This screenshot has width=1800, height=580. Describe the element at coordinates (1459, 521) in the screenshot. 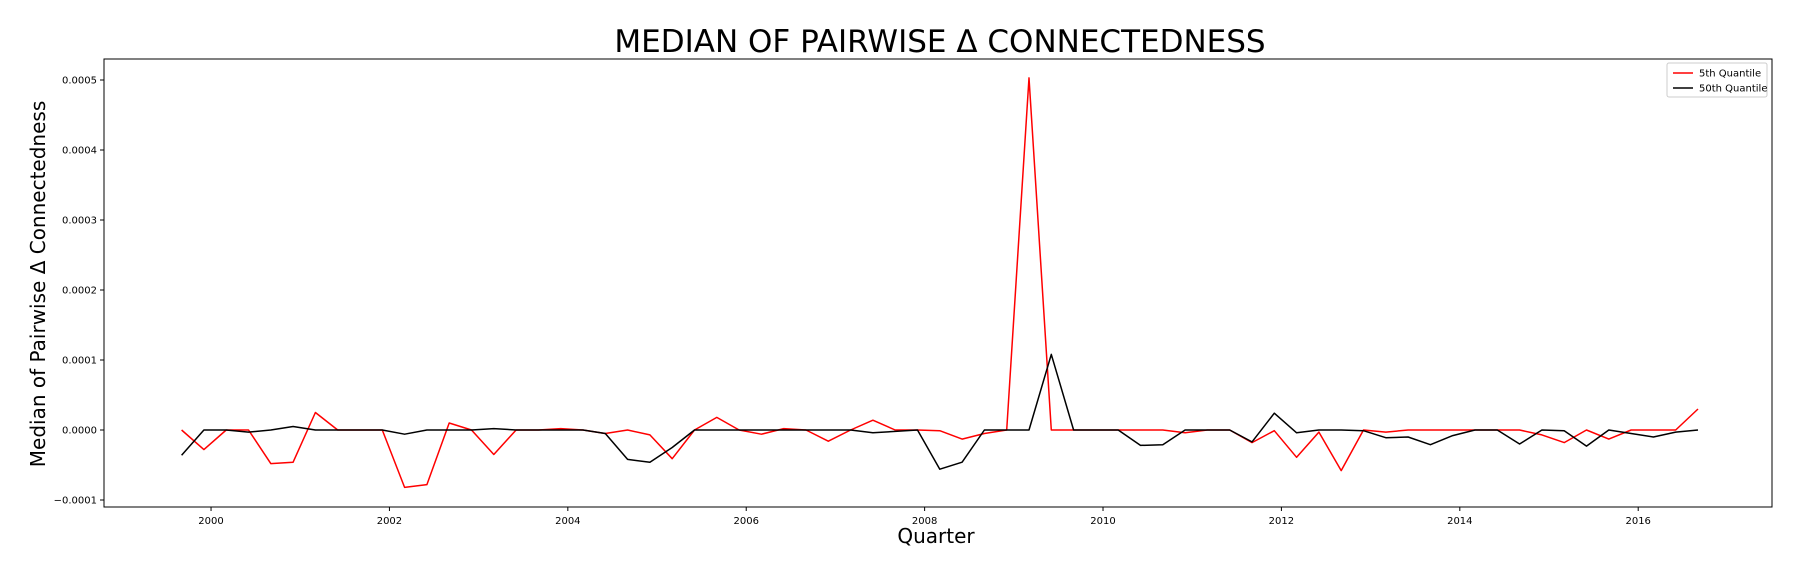

I see `x-tick-label: 2014` at that location.